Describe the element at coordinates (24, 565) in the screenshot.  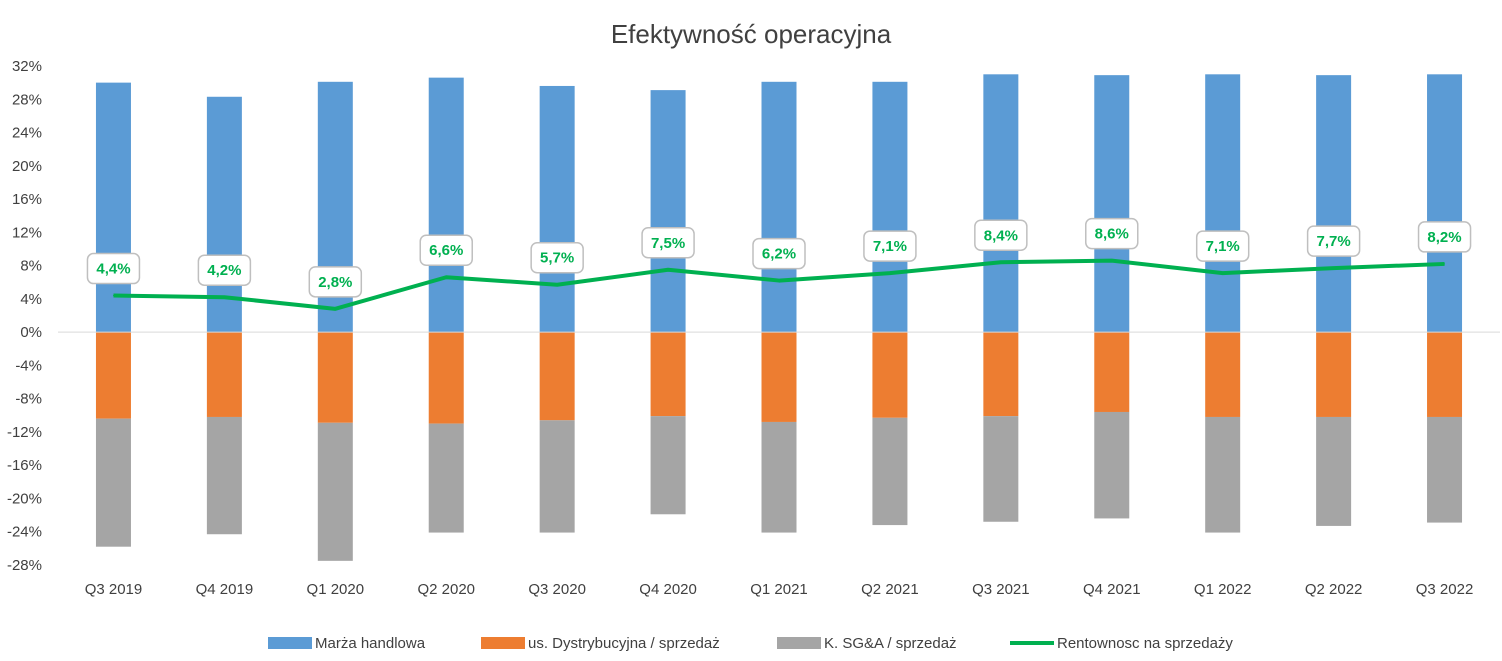
I see `y-tick-label: -28%` at that location.